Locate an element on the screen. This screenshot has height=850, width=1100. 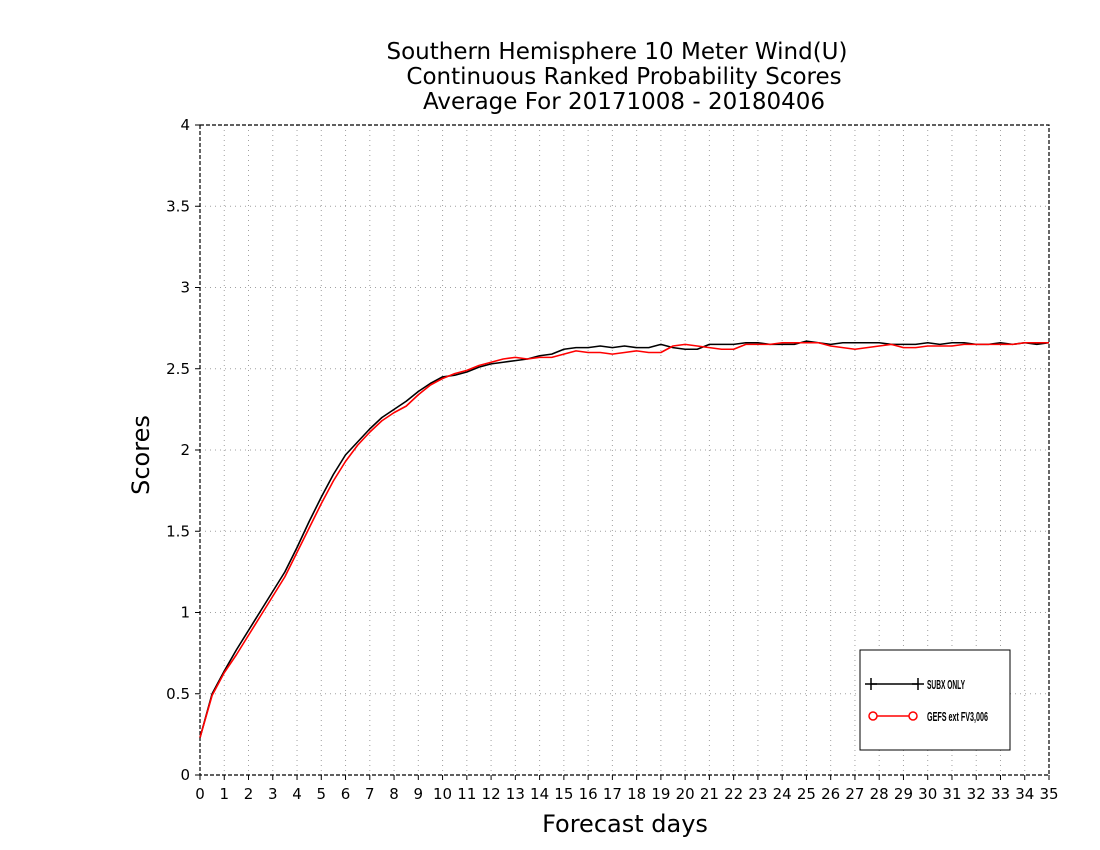
x-tick-label: 29 is located at coordinates (903, 794).